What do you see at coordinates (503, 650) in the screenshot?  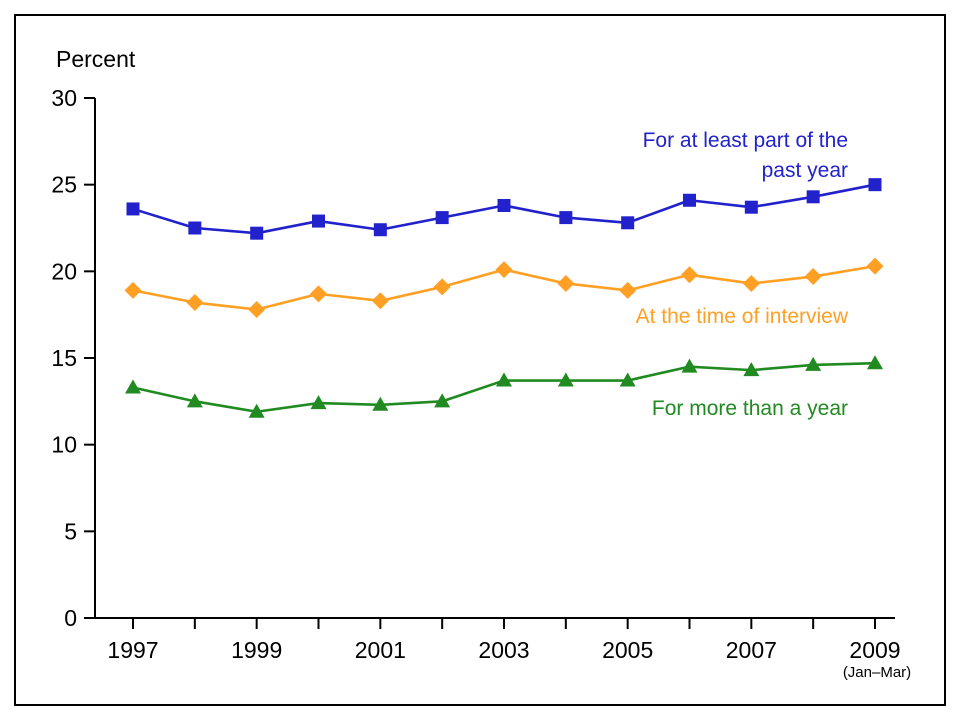 I see `x-tick-label: 2003` at bounding box center [503, 650].